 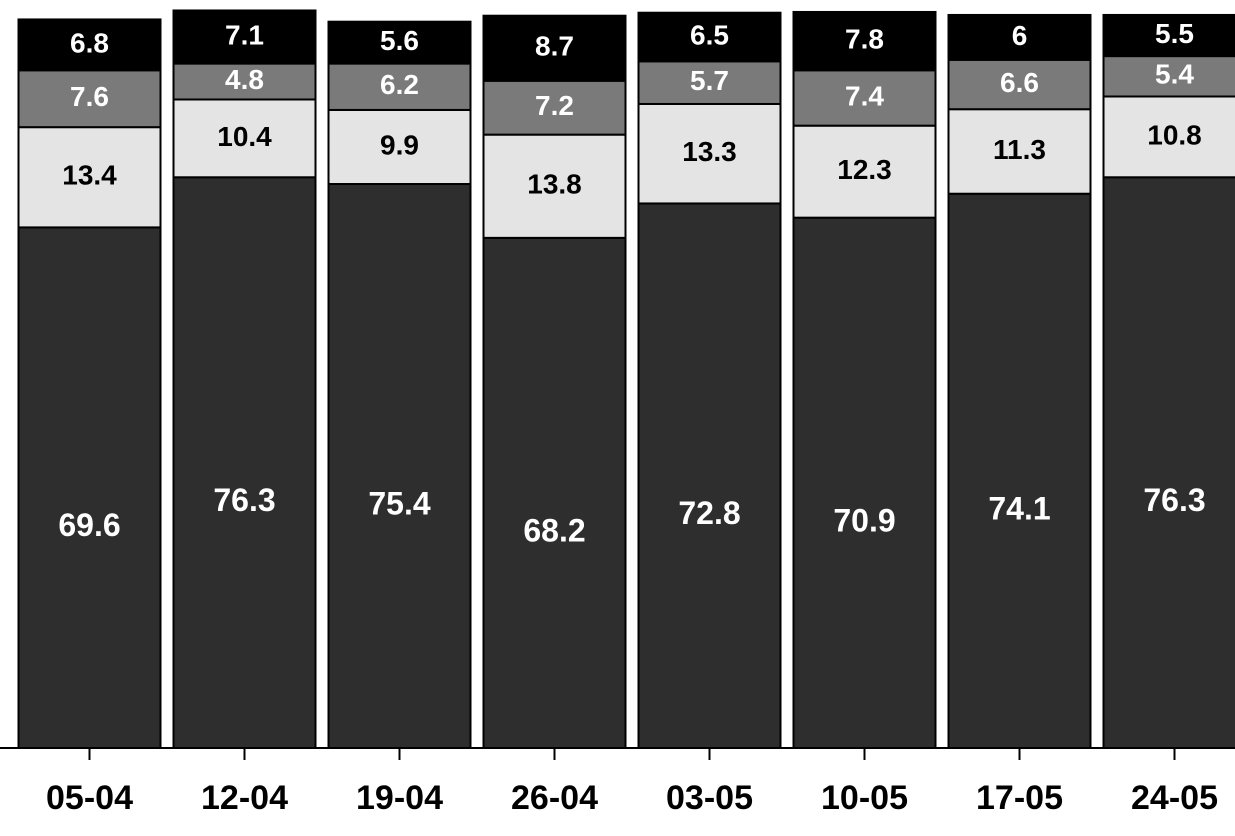 I want to click on x-tick-label: 26-04, so click(x=554, y=798).